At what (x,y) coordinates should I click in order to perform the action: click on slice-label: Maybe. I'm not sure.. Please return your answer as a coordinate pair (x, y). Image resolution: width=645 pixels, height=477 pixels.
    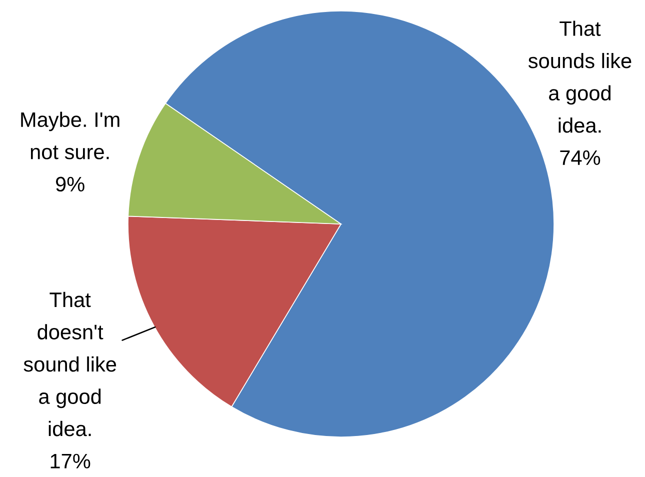
    Looking at the image, I should click on (70, 136).